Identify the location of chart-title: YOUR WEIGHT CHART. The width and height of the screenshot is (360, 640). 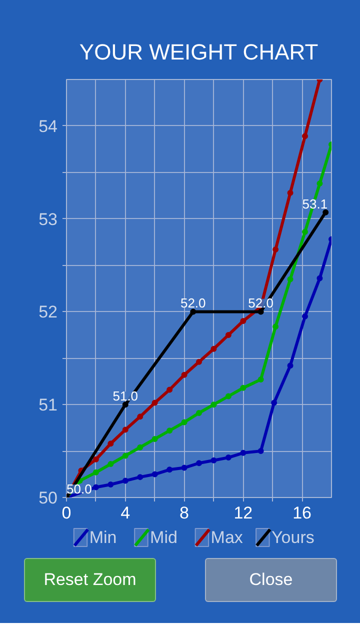
(198, 52).